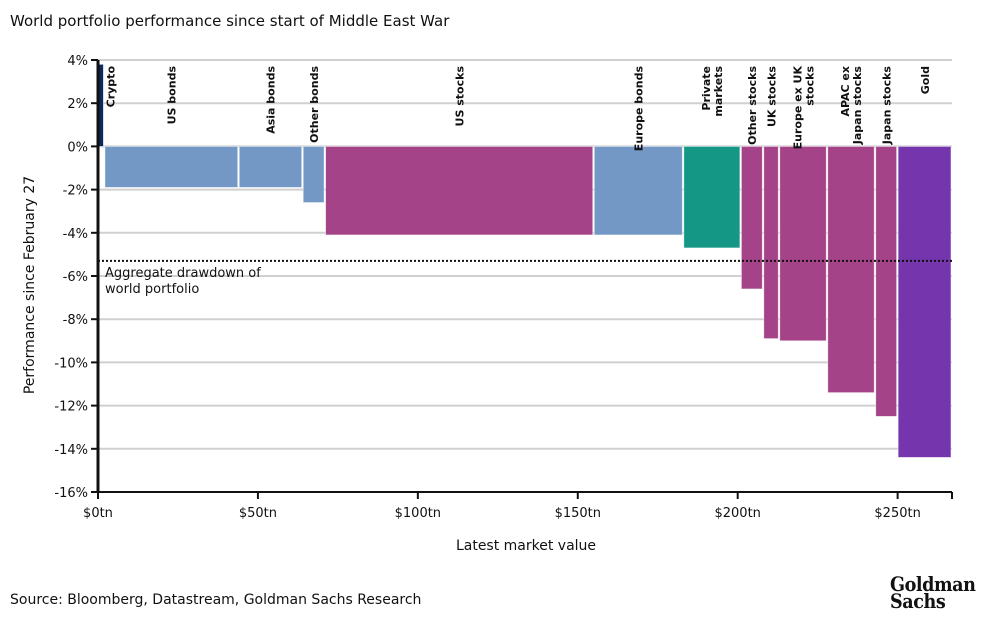 The height and width of the screenshot is (636, 986). I want to click on bar-europe-bonds, so click(638, 190).